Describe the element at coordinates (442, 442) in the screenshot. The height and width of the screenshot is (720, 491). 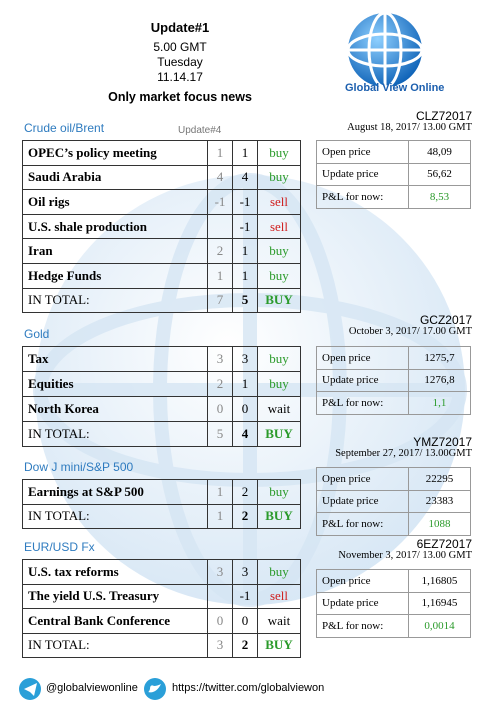
I see `contract-code: YMZ72017` at that location.